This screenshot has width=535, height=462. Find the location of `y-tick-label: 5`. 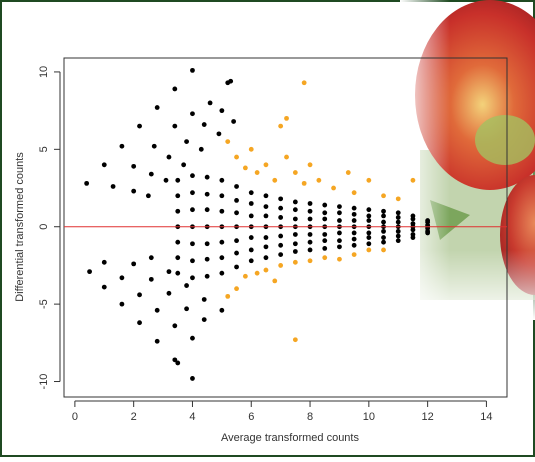

y-tick-label: 5 is located at coordinates (44, 149).